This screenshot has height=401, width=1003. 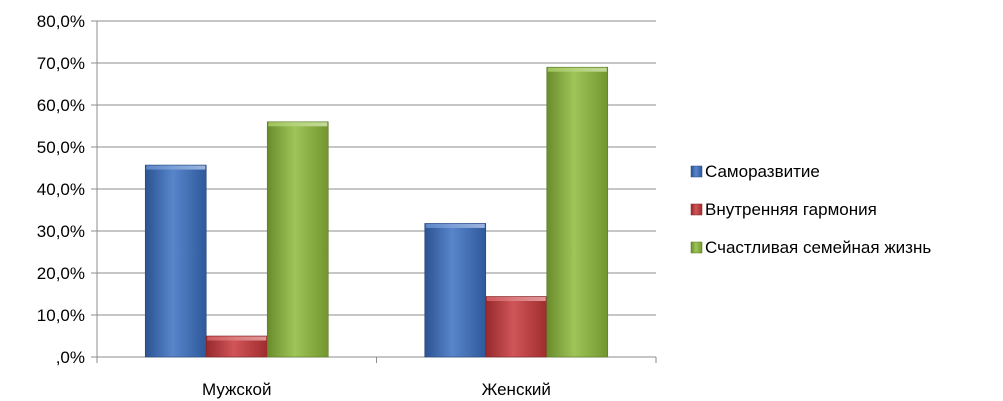 What do you see at coordinates (61, 315) in the screenshot?
I see `y-tick-label: 10,0%` at bounding box center [61, 315].